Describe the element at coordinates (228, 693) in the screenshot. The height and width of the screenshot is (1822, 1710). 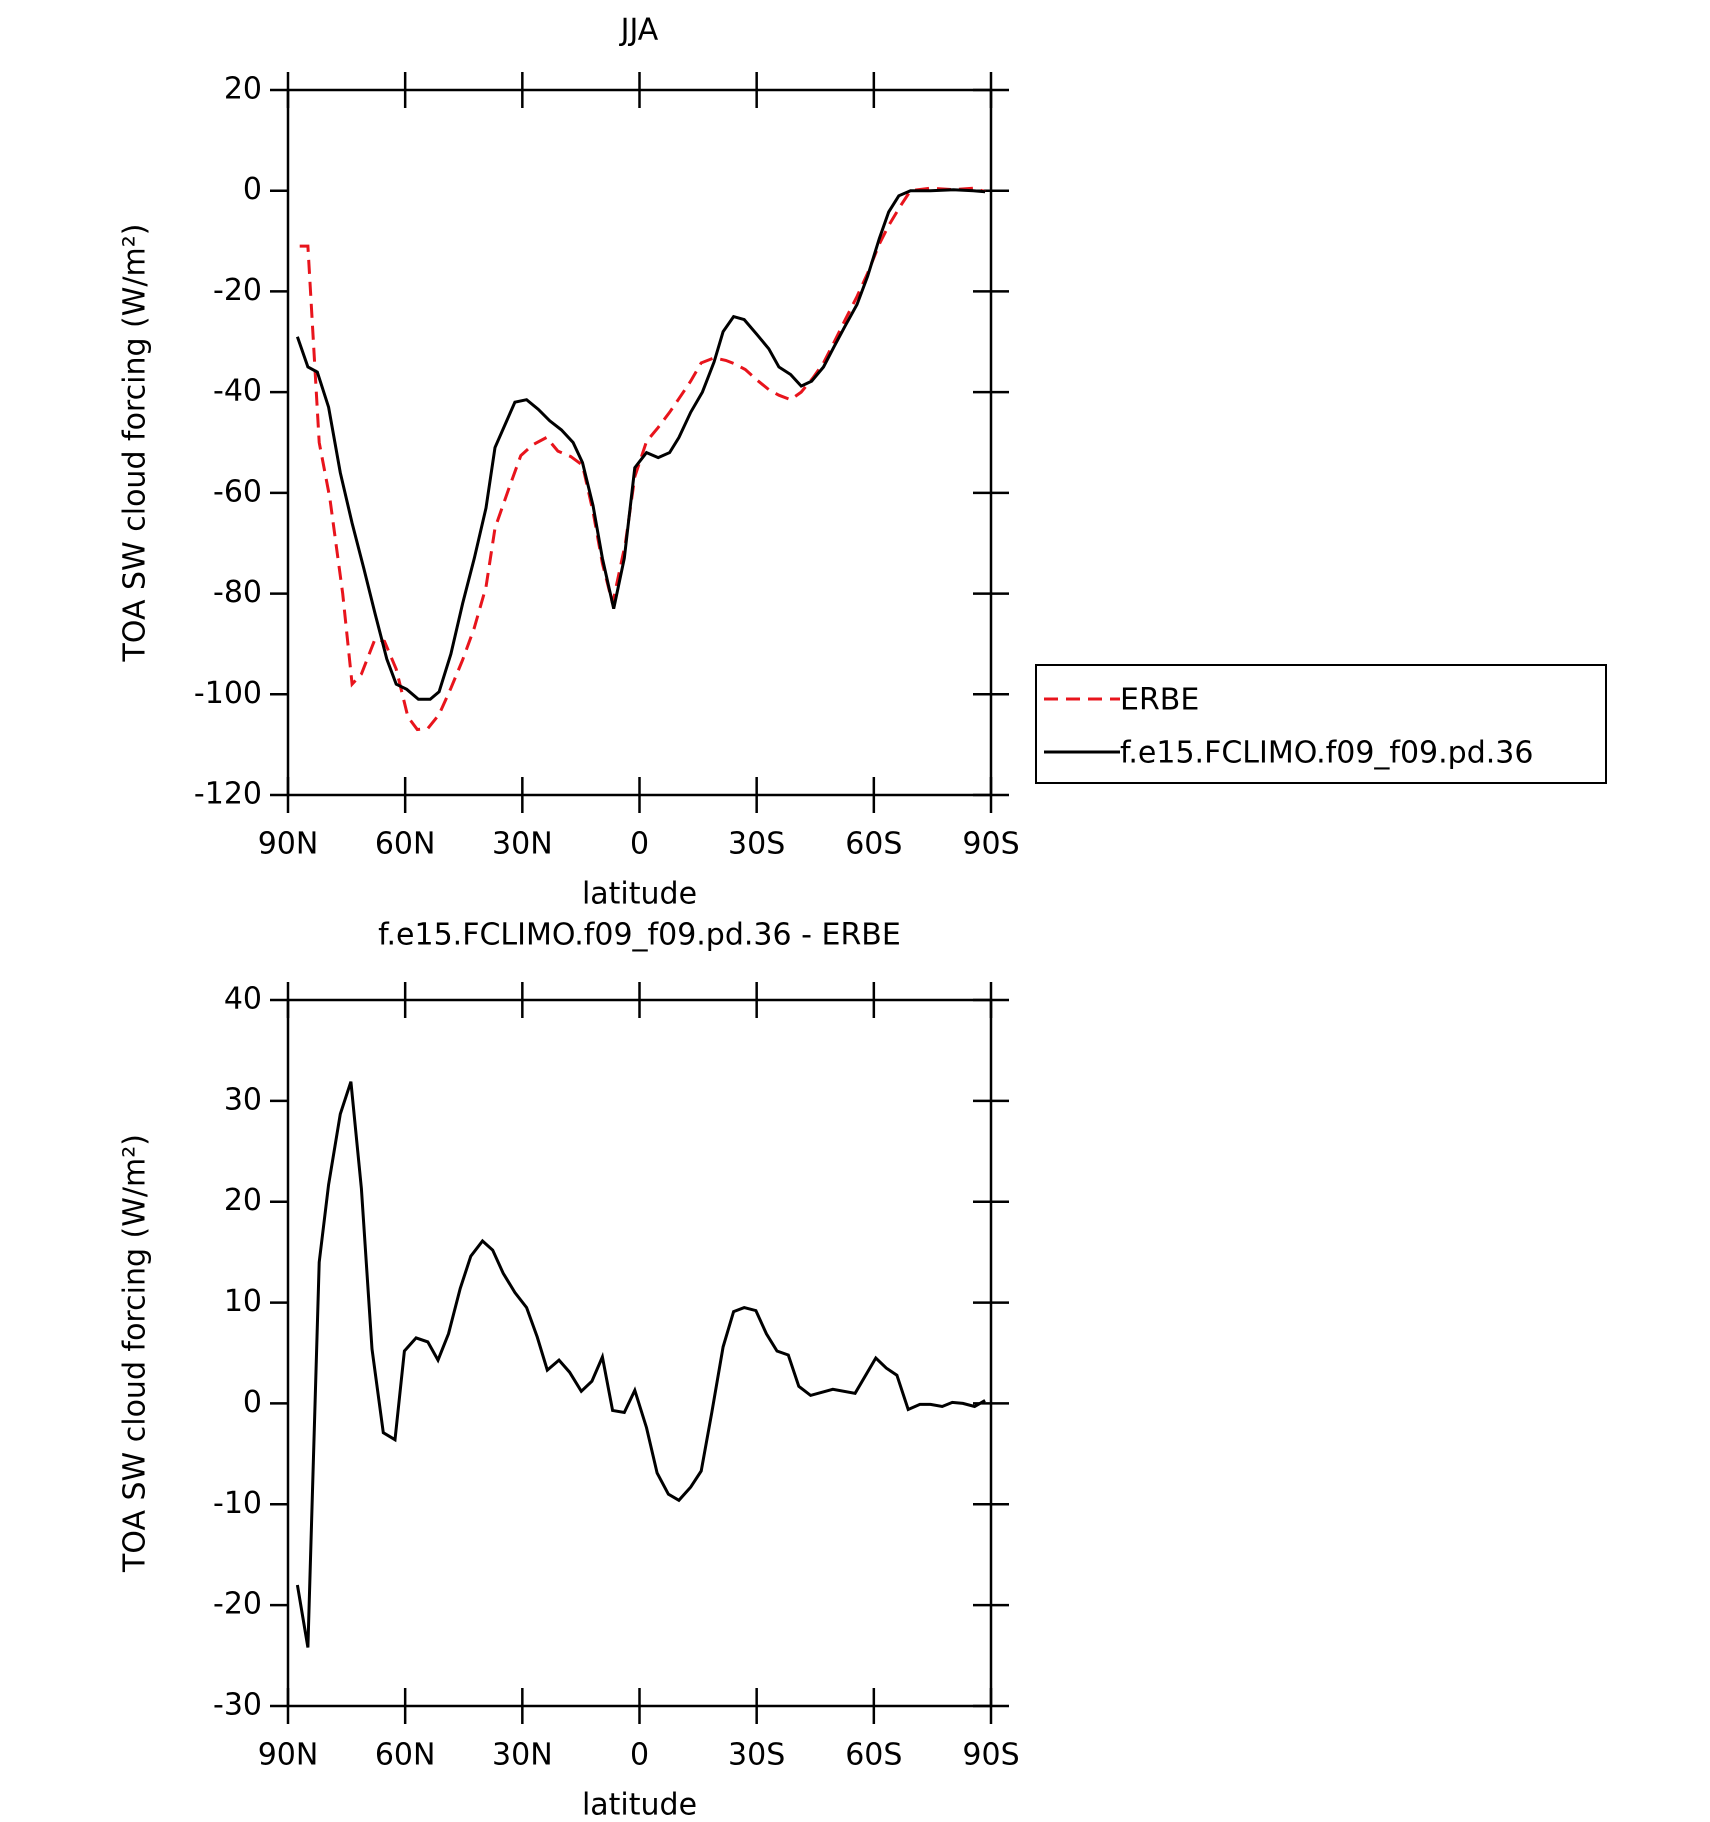
I see `y-tick-label: -100` at that location.